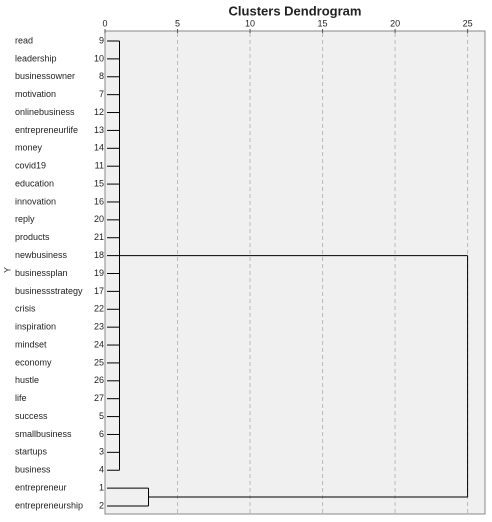 This screenshot has width=492, height=522. Describe the element at coordinates (35, 327) in the screenshot. I see `leaf-label: inspiration` at that location.